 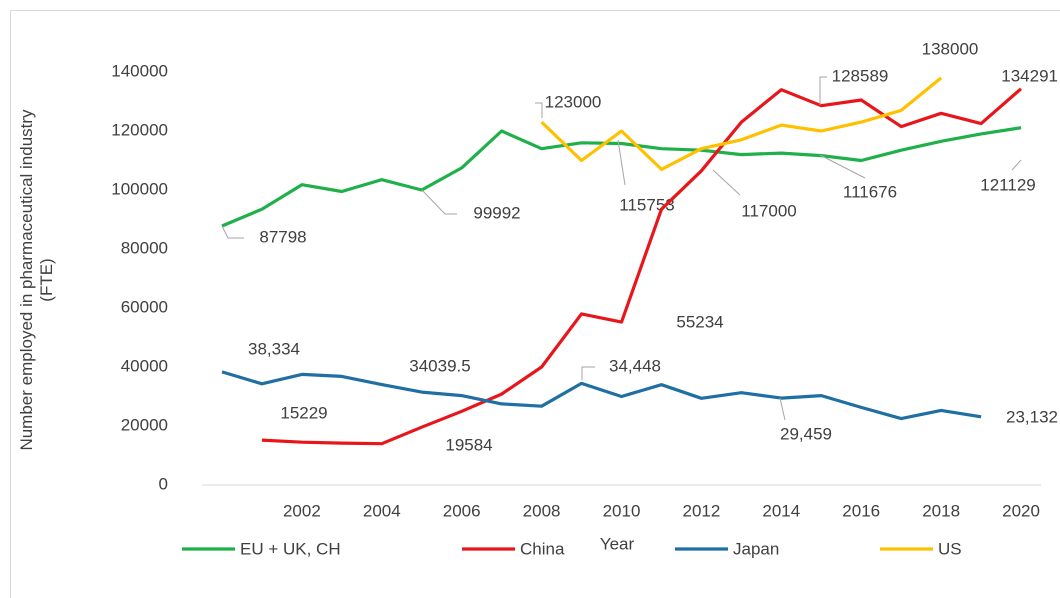 What do you see at coordinates (542, 510) in the screenshot?
I see `x-tick-label: 2008` at bounding box center [542, 510].